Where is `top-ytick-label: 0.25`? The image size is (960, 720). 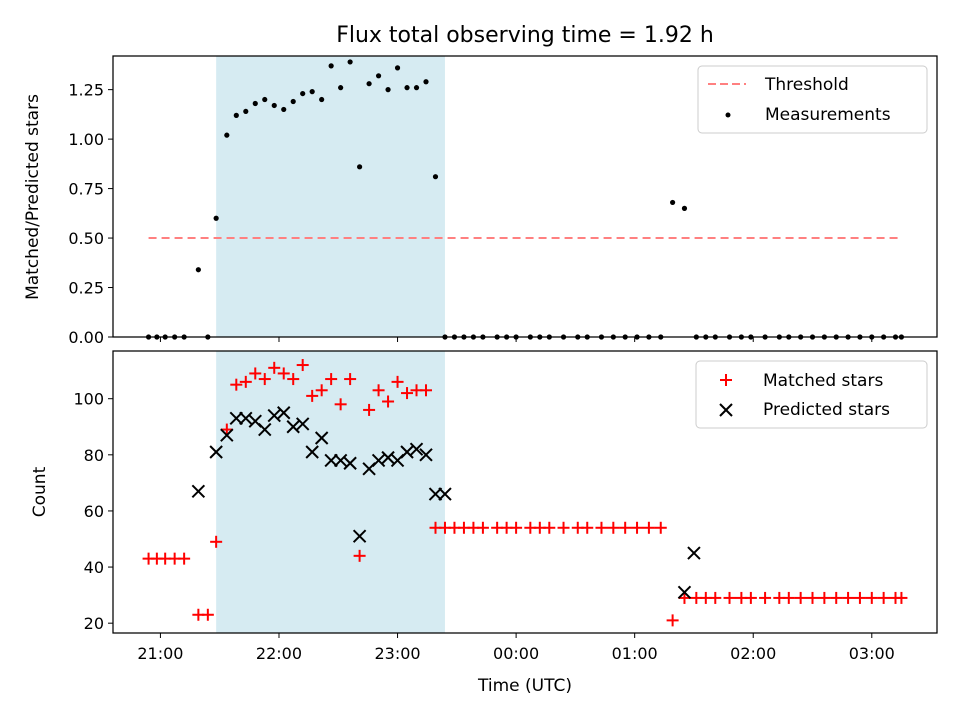
top-ytick-label: 0.25 is located at coordinates (86, 288).